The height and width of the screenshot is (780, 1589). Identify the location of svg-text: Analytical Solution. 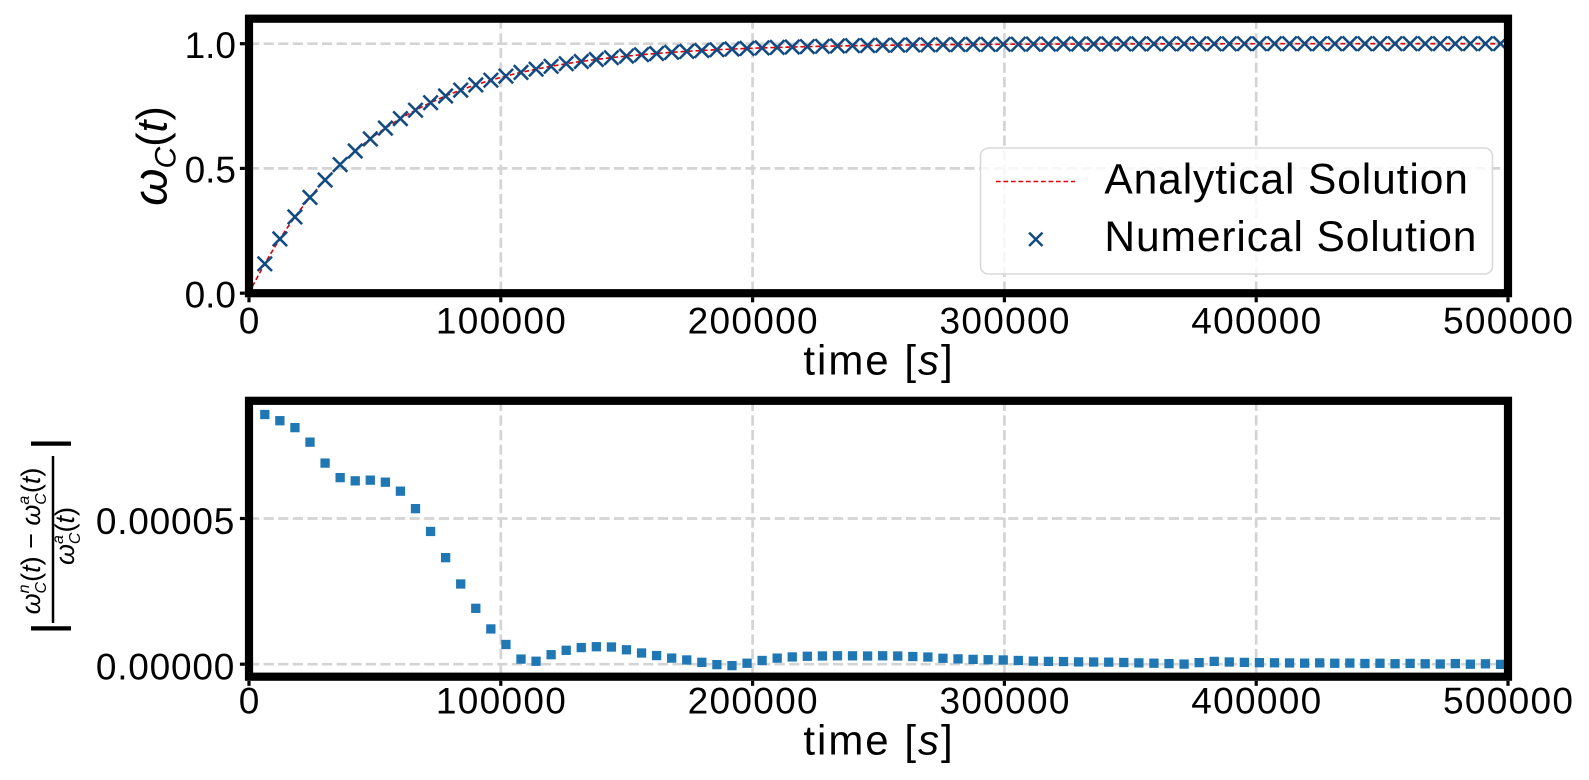
(1286, 179).